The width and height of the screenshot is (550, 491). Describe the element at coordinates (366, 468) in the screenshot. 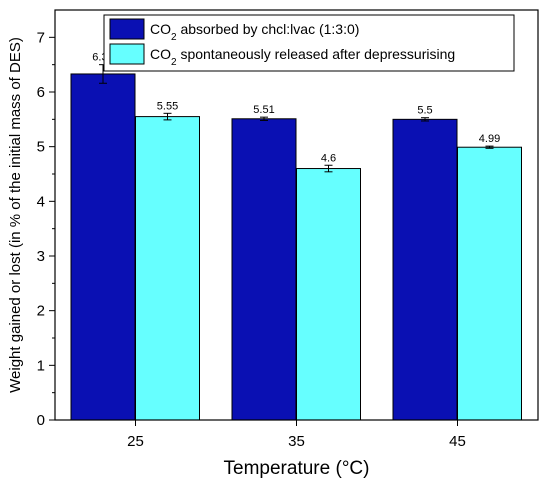

I see `x-axis-title-end: )` at that location.